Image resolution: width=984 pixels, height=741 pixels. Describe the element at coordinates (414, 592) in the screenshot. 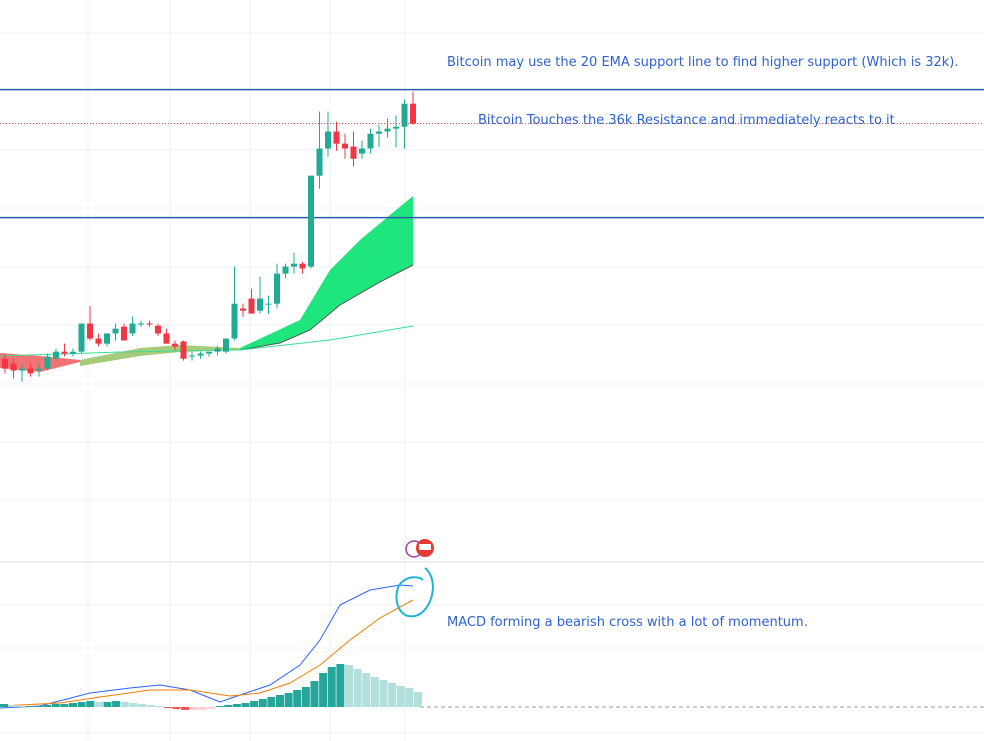

I see `hand-drawn-circle` at that location.